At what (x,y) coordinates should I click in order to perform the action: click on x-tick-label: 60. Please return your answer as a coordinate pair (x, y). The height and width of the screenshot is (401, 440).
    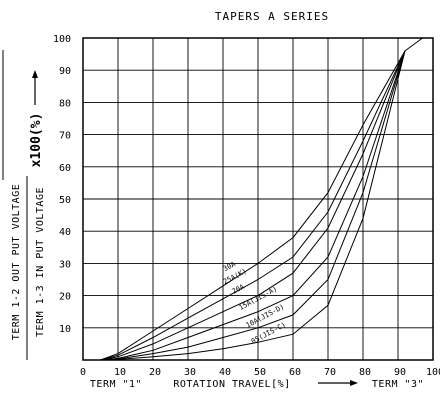
    Looking at the image, I should click on (295, 372).